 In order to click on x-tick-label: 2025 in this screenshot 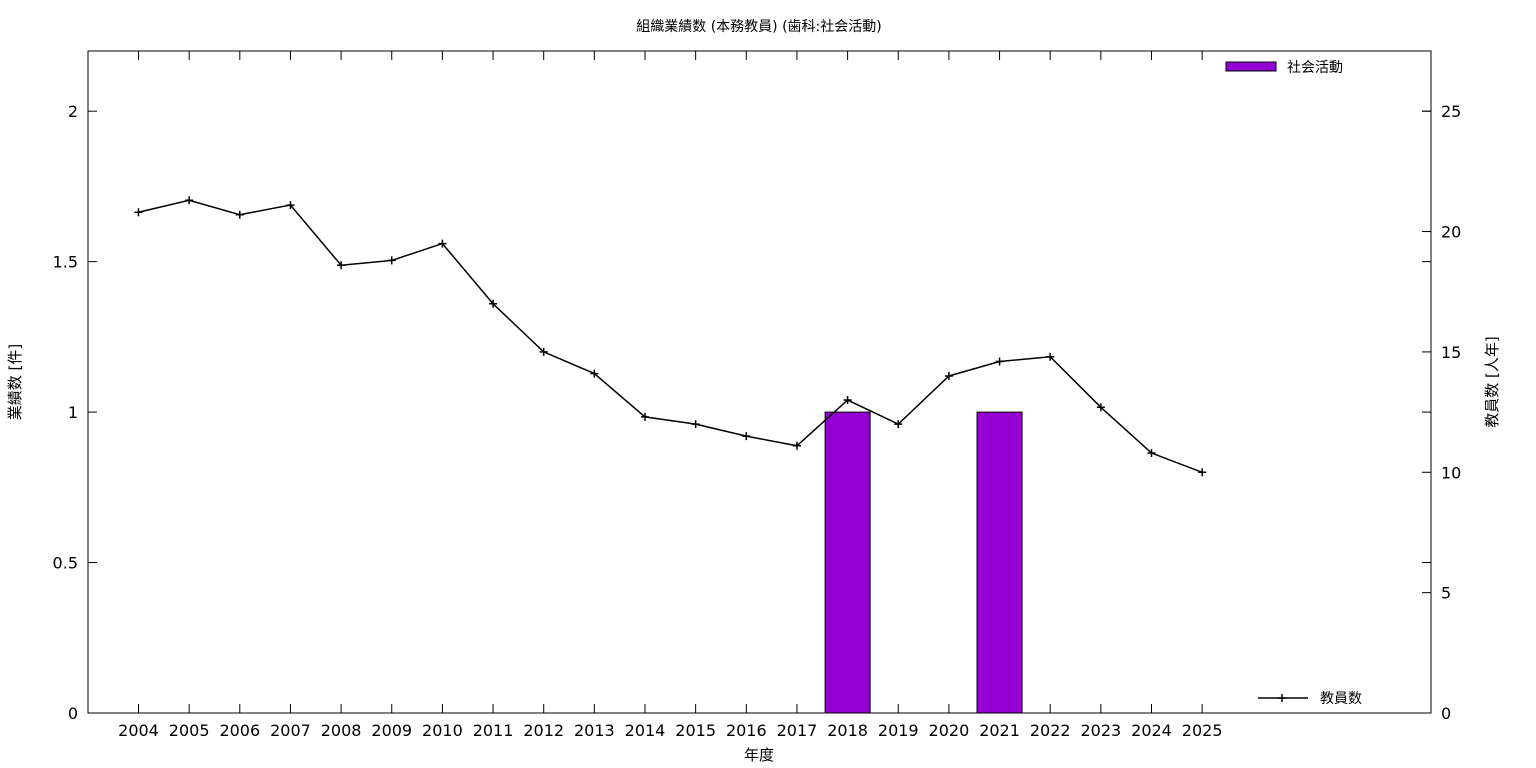, I will do `click(1202, 730)`.